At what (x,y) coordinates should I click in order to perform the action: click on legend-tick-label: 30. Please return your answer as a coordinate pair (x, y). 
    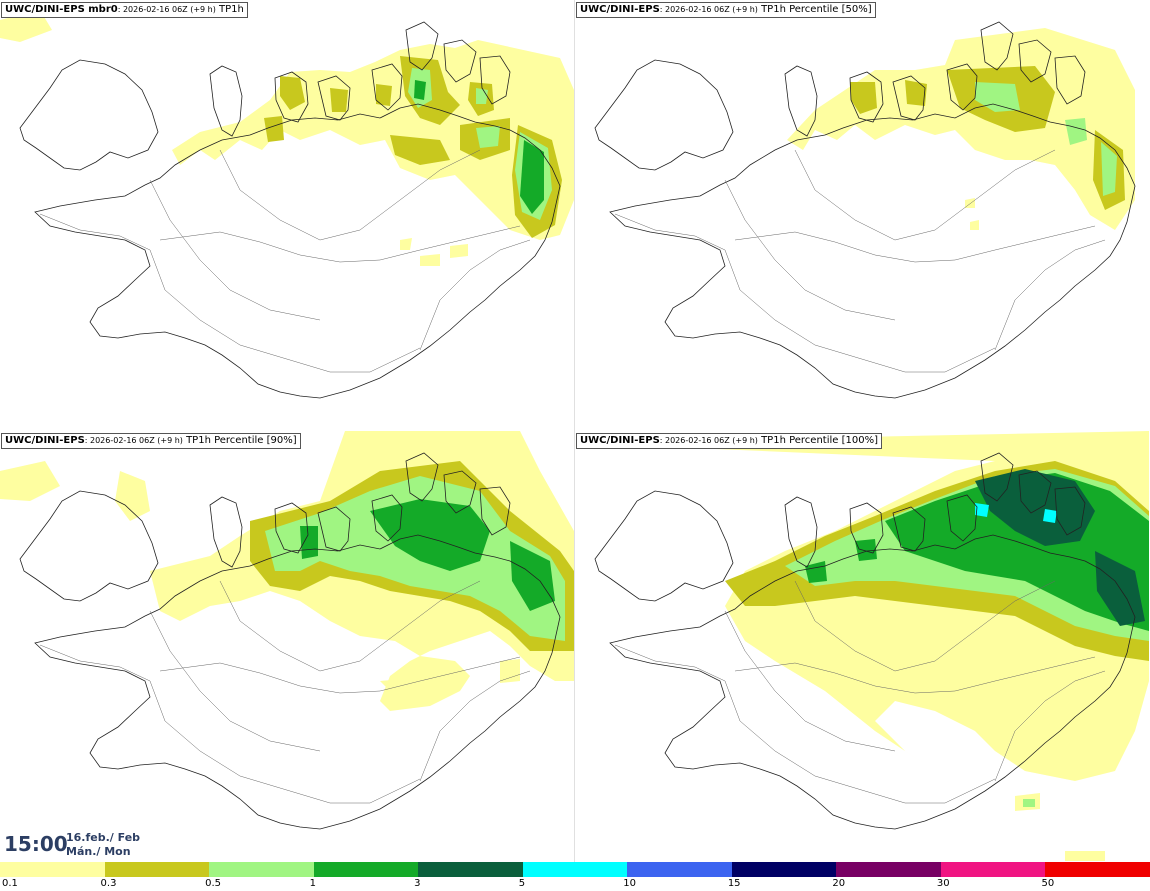
    Looking at the image, I should click on (943, 883).